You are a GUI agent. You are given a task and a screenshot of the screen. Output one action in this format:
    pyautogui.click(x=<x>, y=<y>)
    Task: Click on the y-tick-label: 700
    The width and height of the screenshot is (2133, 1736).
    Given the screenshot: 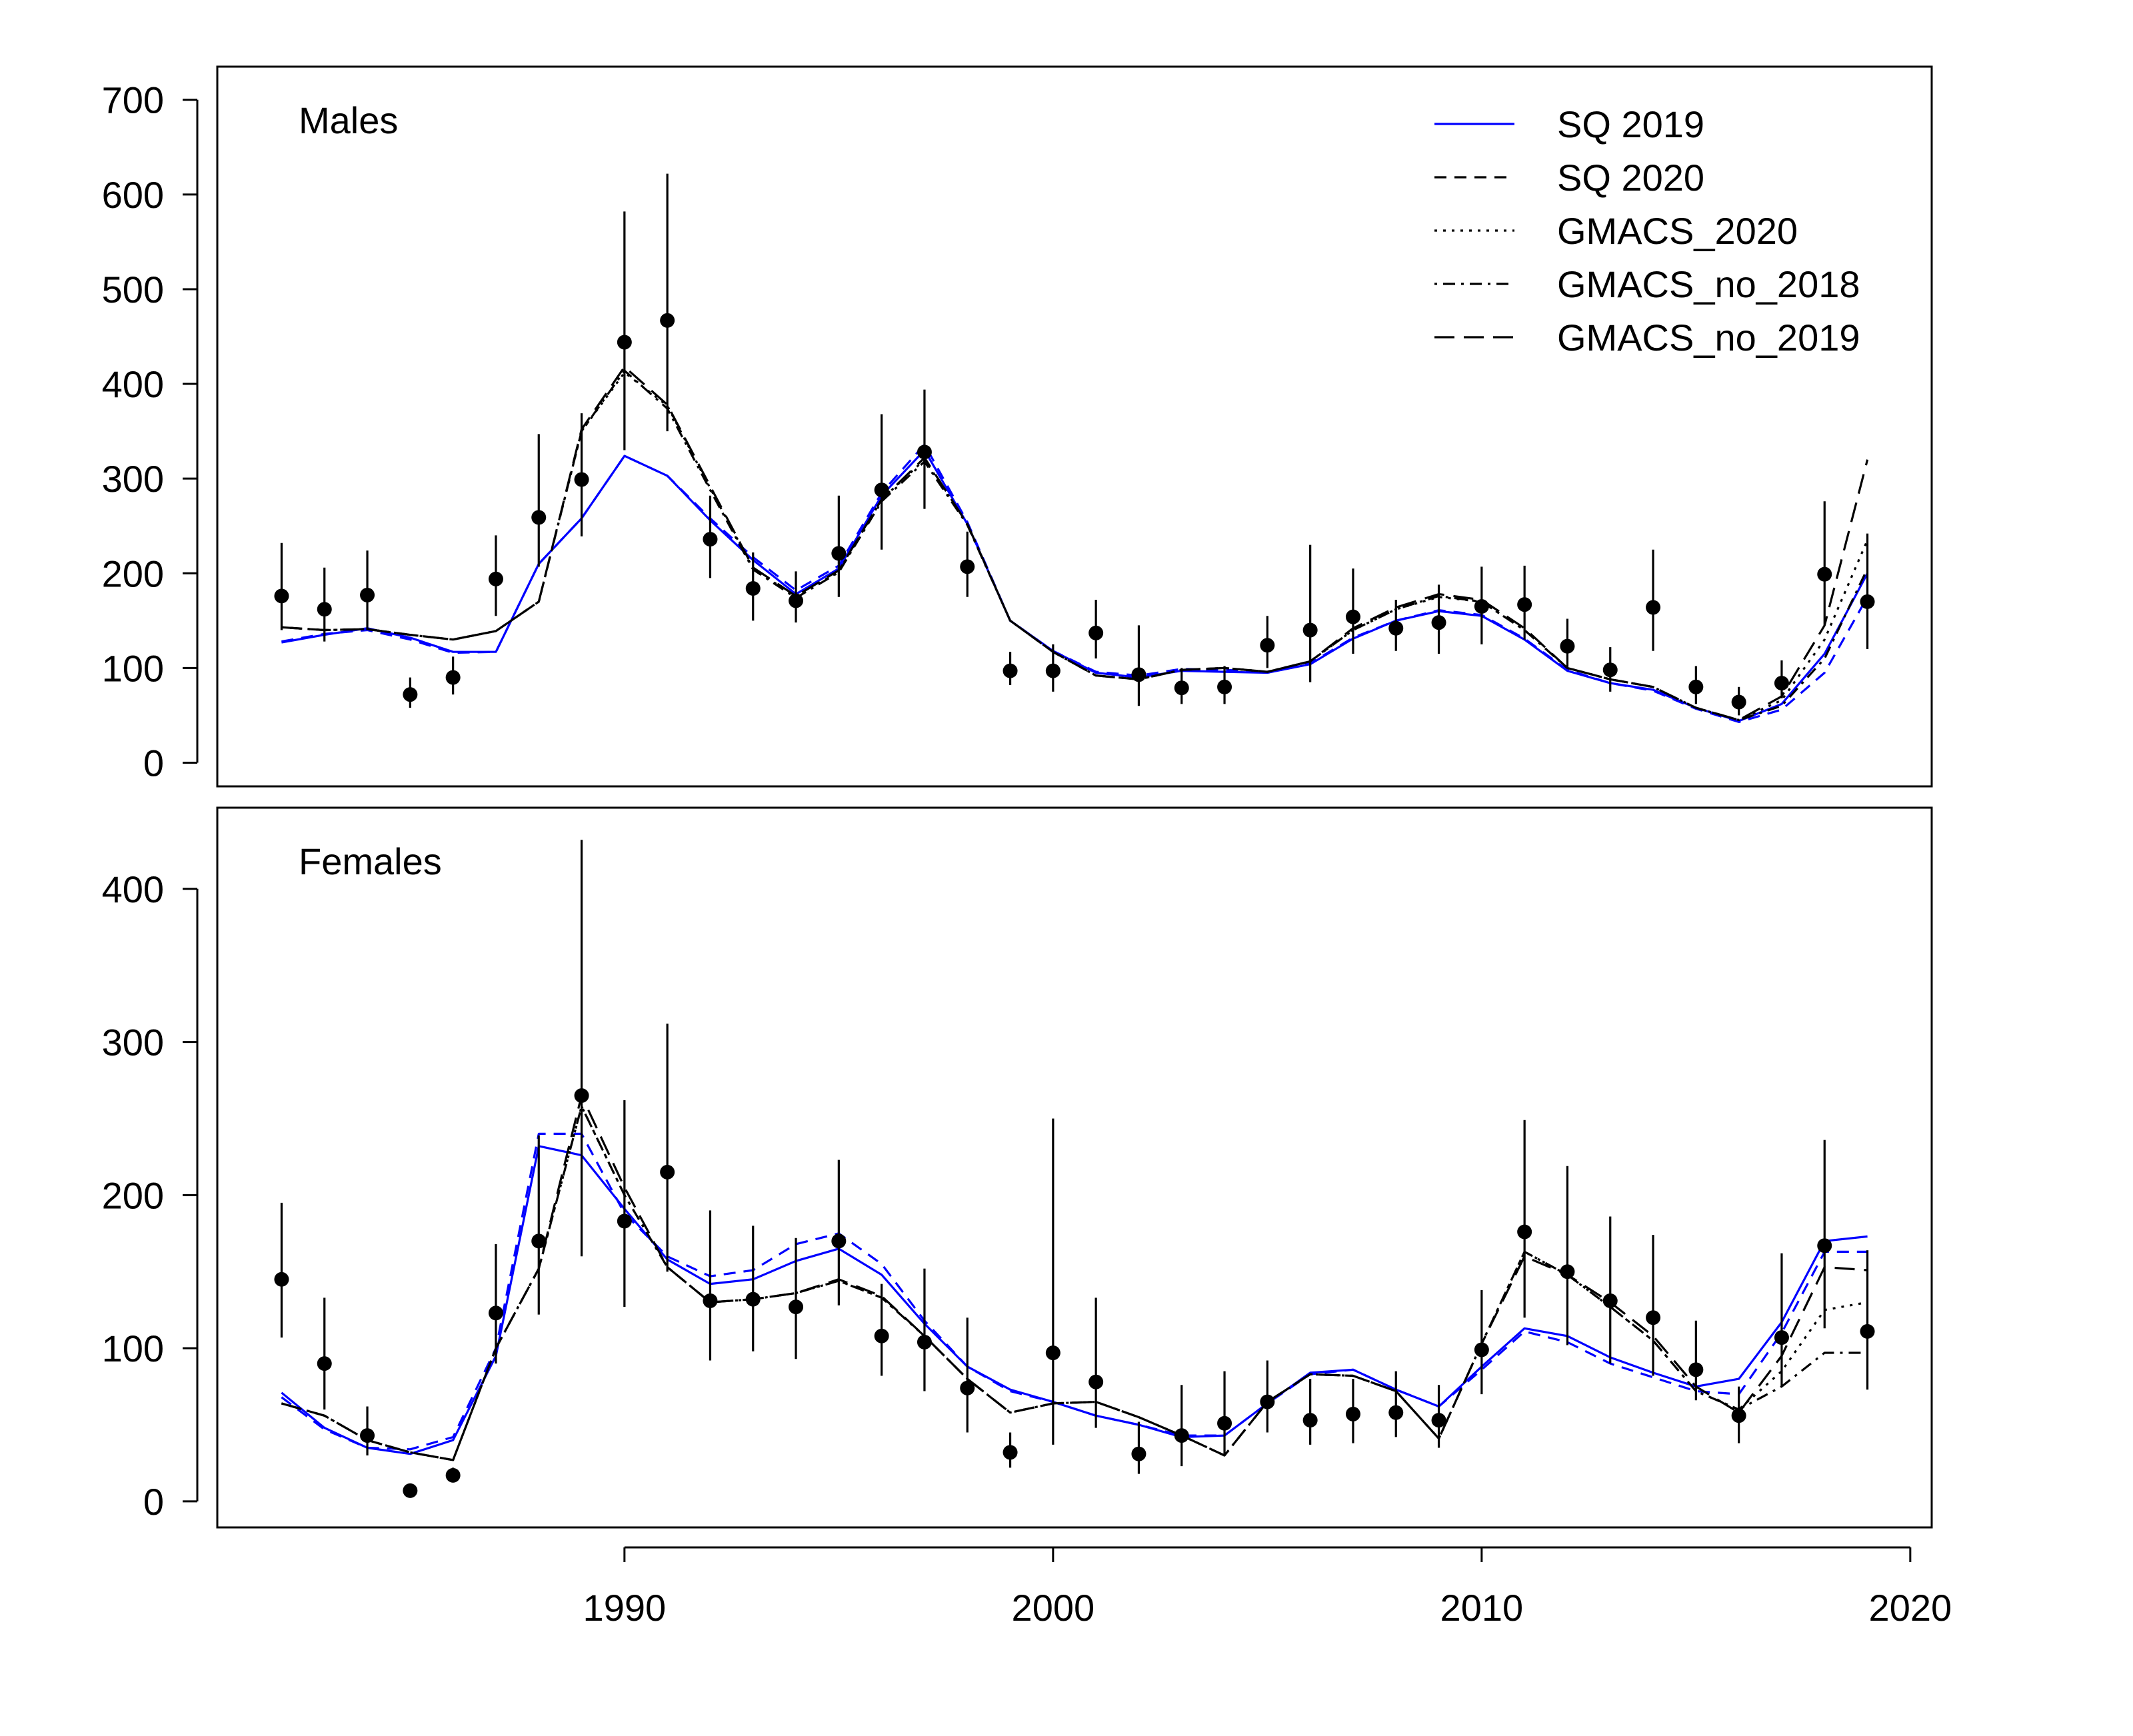 What is the action you would take?
    pyautogui.click(x=133, y=100)
    